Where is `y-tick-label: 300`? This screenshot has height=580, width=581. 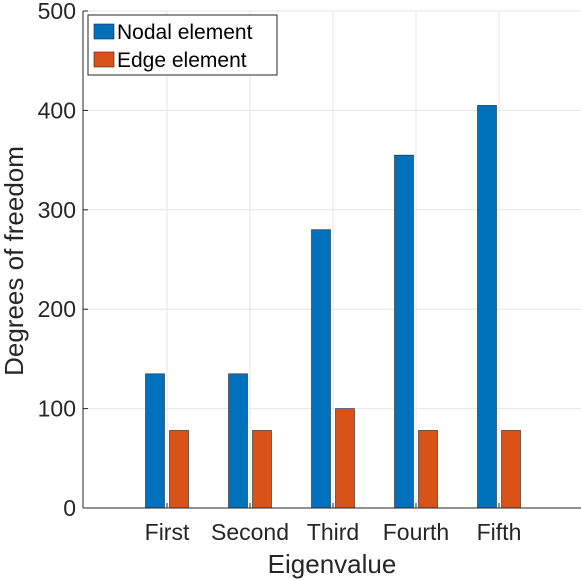 y-tick-label: 300 is located at coordinates (57, 210).